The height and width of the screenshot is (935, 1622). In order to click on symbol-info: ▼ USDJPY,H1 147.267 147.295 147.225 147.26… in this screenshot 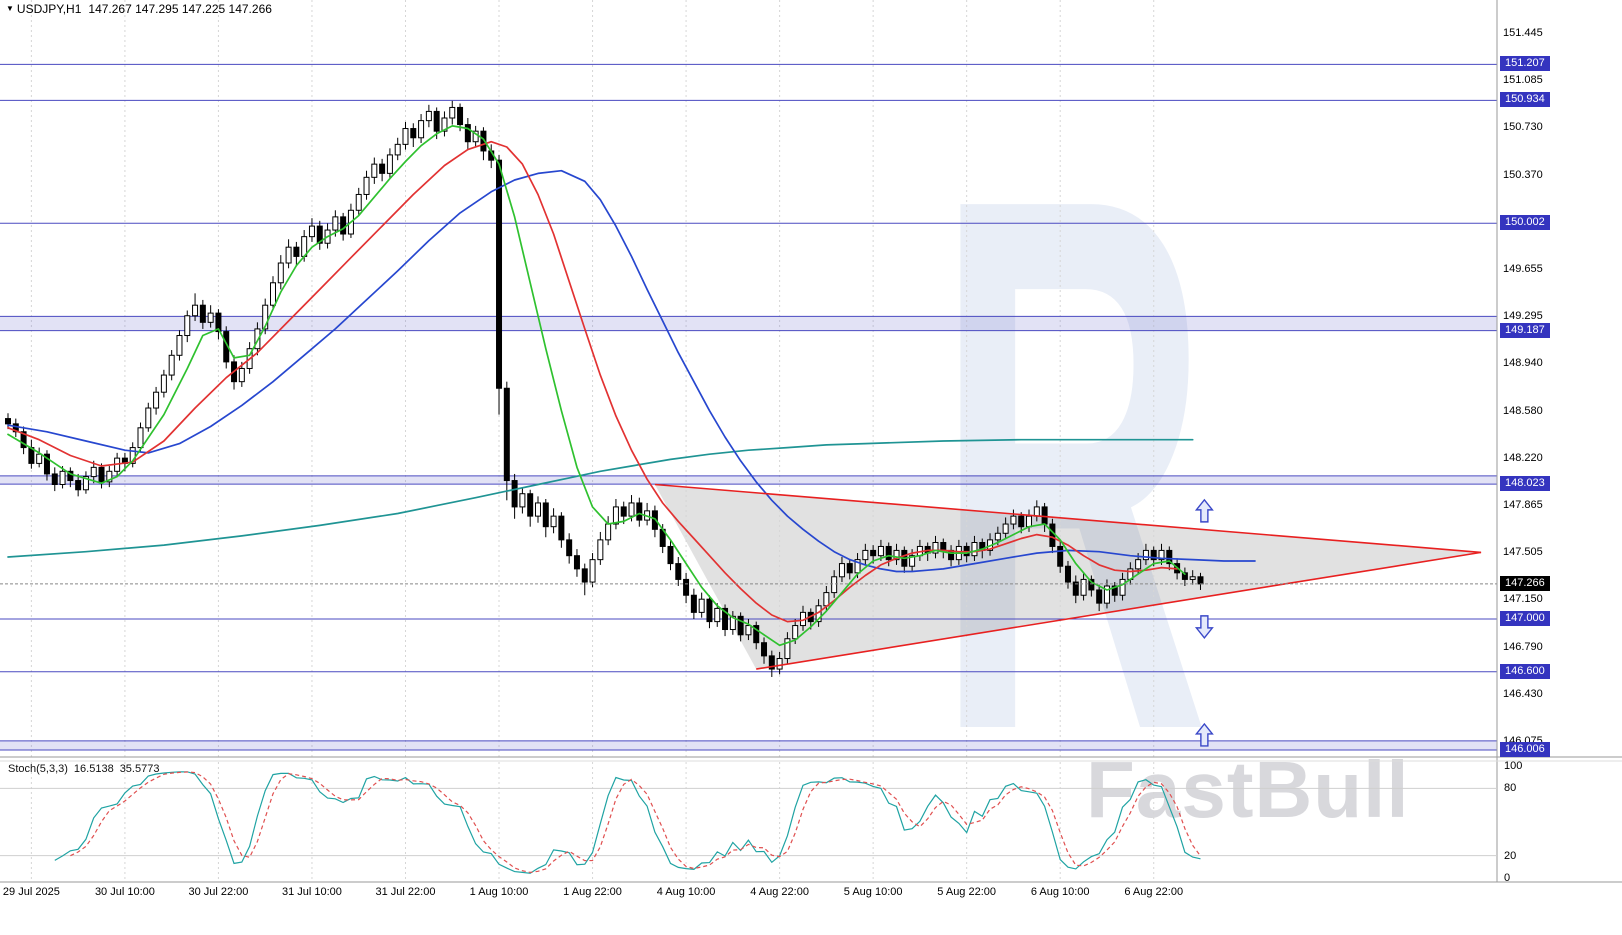, I will do `click(139, 9)`.